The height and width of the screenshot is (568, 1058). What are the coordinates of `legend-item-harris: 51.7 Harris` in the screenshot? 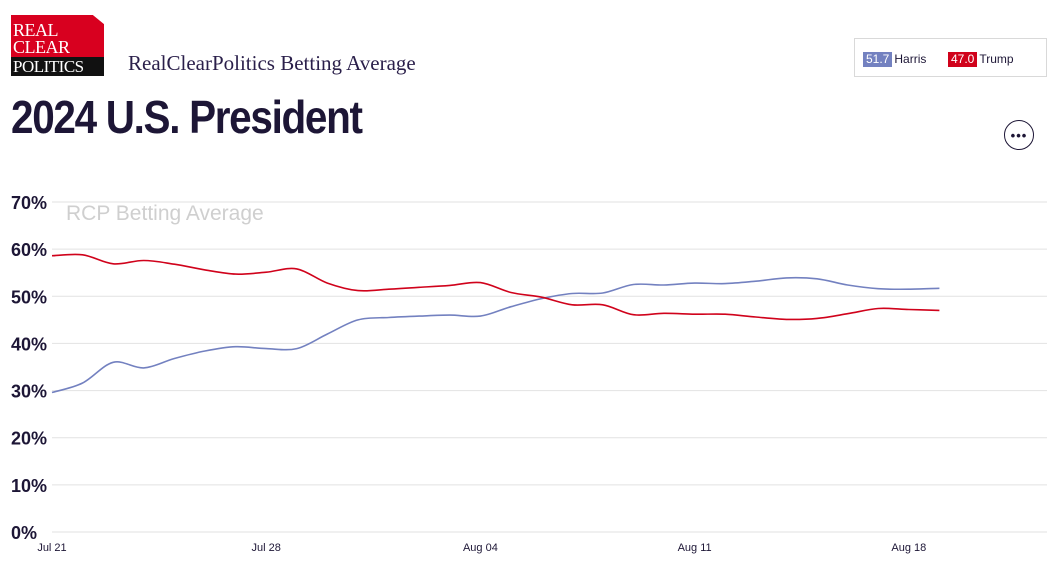 It's located at (894, 59).